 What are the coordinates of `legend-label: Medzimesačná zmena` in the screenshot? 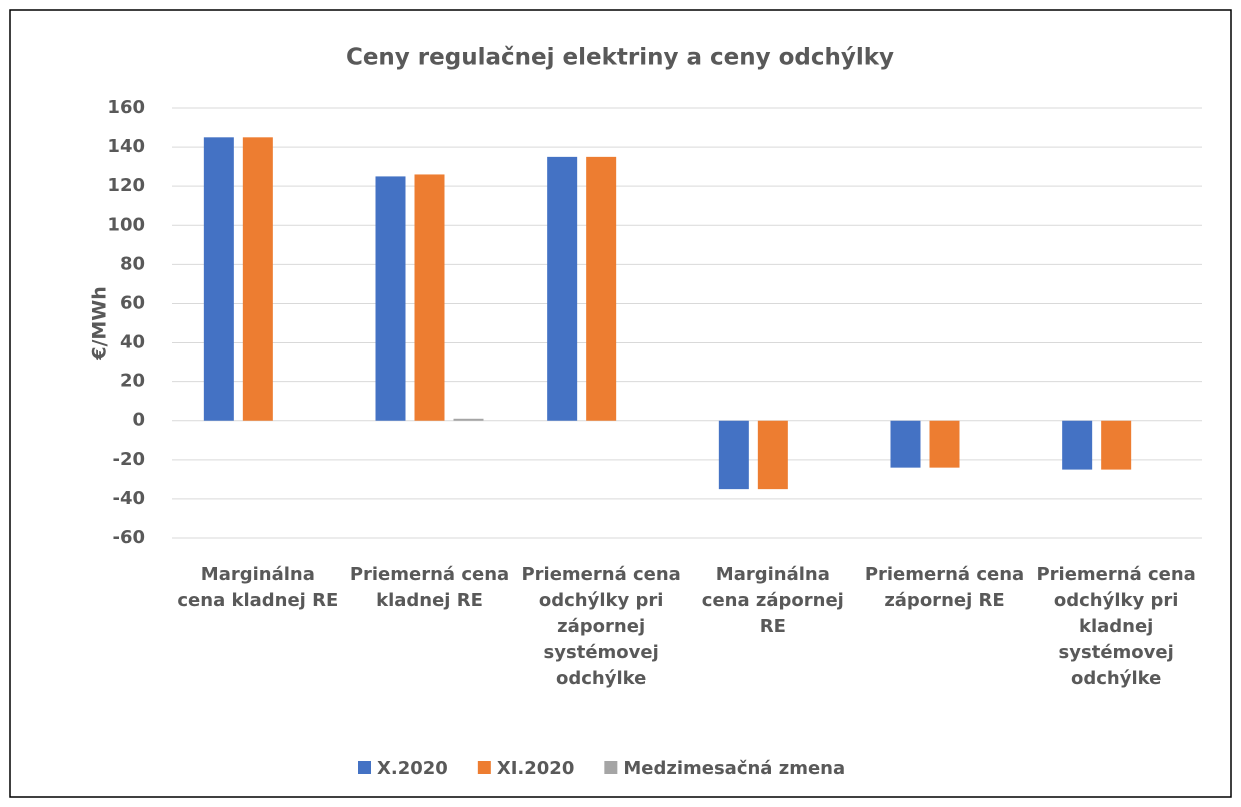 It's located at (734, 768).